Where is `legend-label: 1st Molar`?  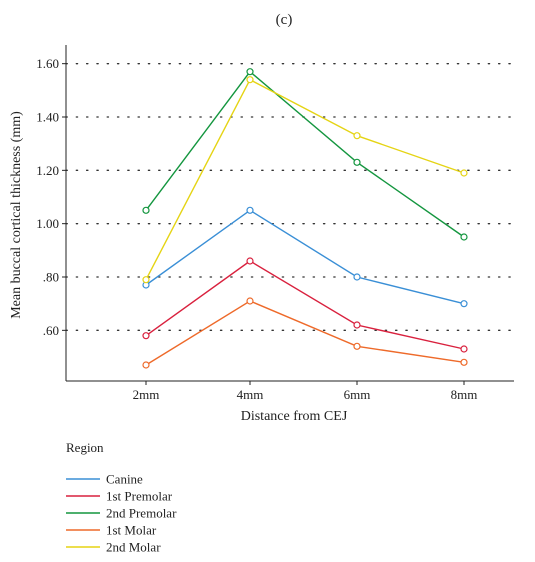
legend-label: 1st Molar is located at coordinates (131, 530).